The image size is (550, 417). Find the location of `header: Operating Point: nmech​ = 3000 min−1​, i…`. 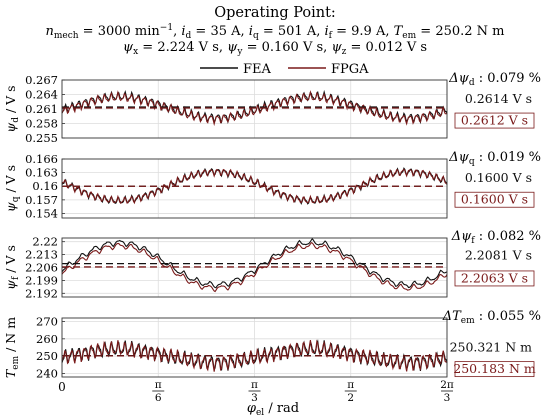

header: Operating Point: nmech​ = 3000 min−1​, i… is located at coordinates (274, 31).